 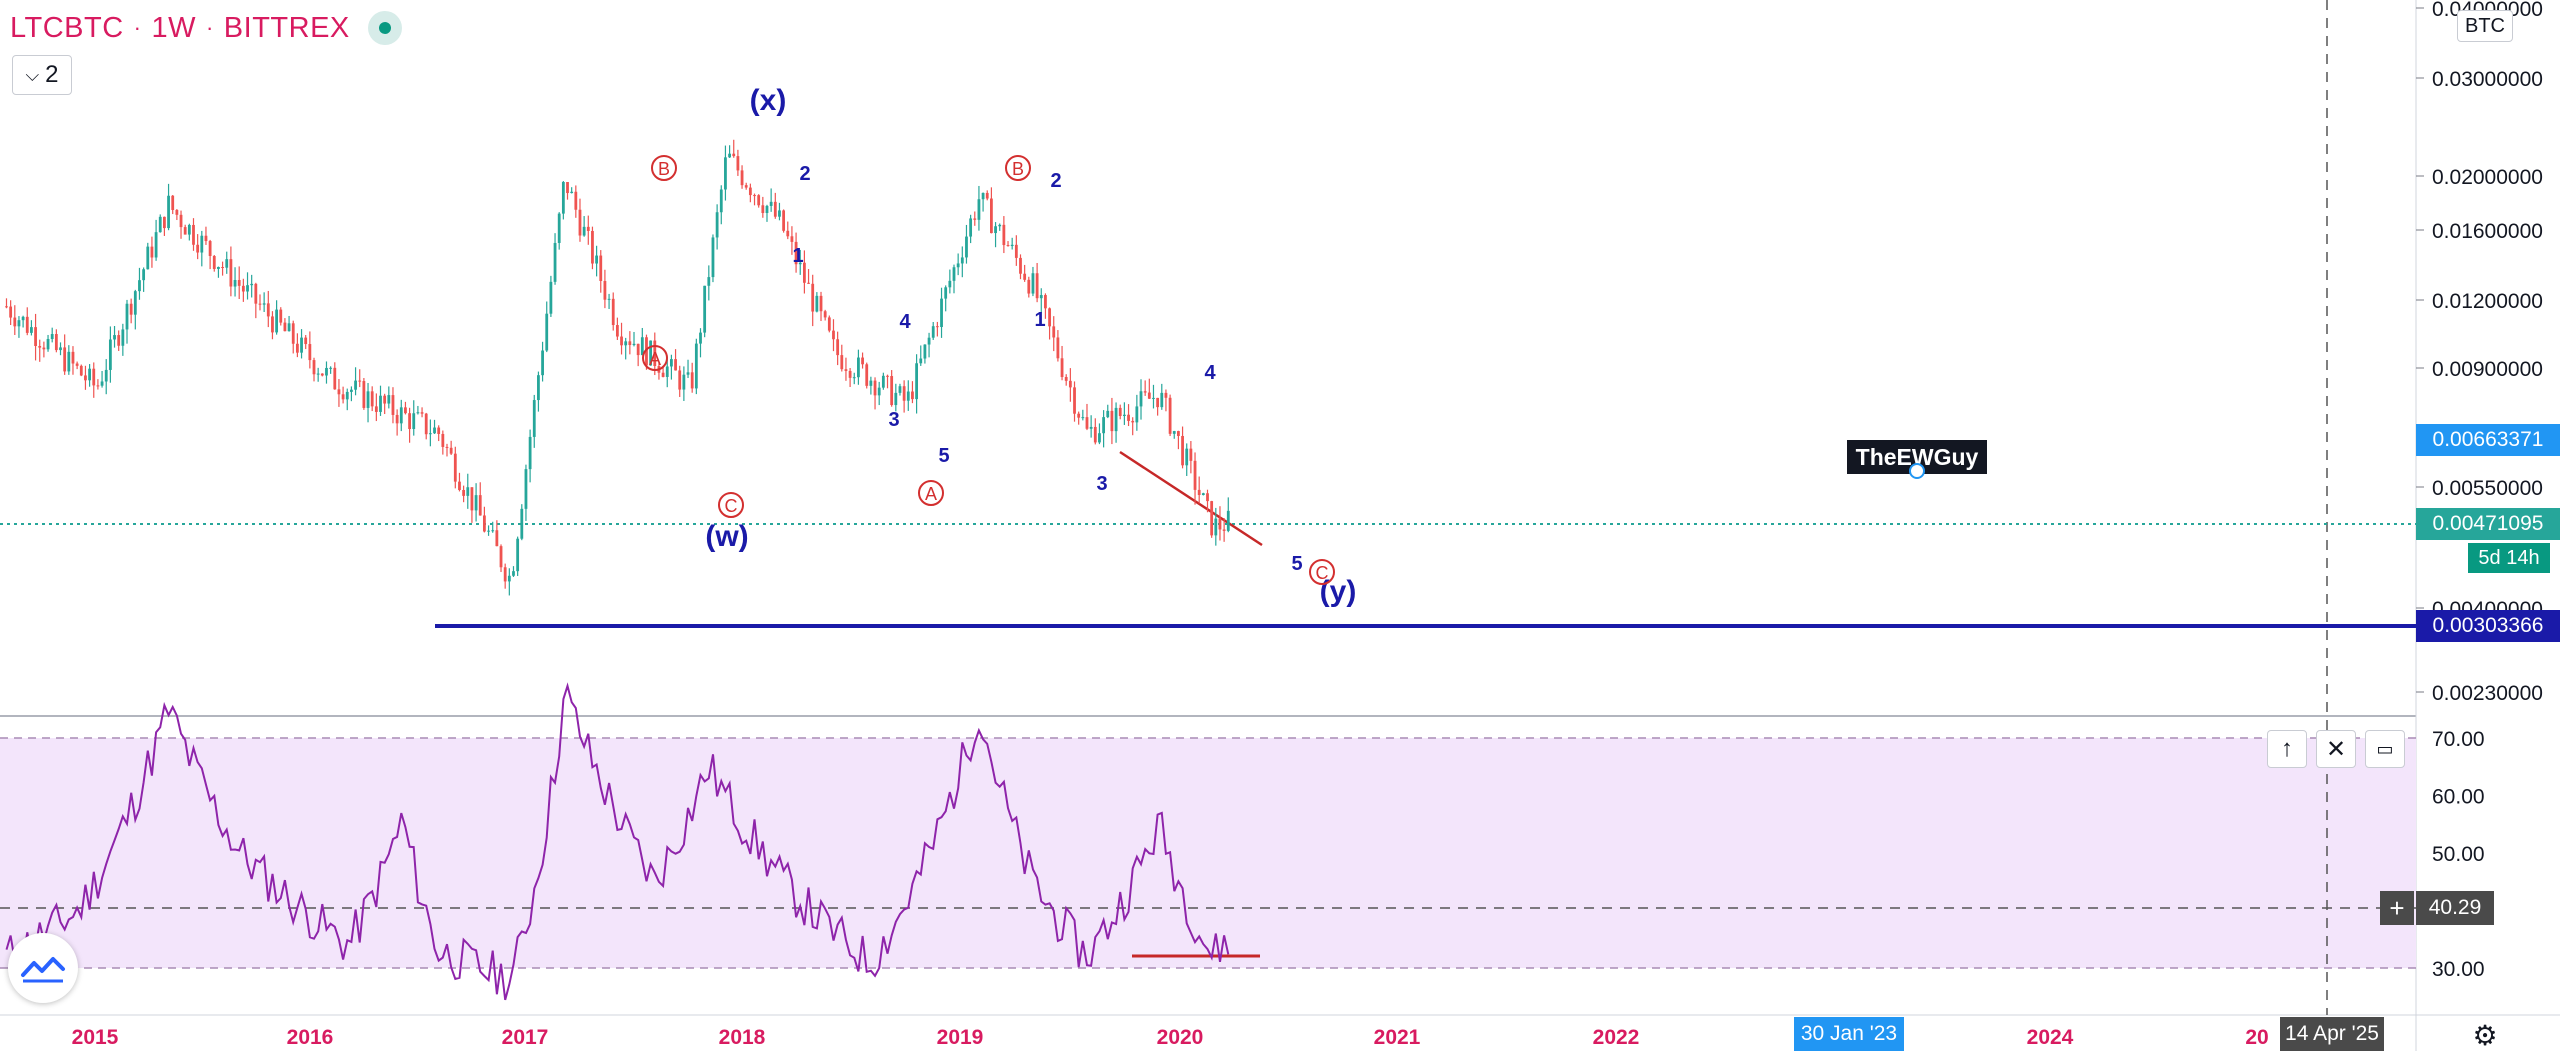 What do you see at coordinates (2455, 908) in the screenshot?
I see `rsi-value-tag: 40.29` at bounding box center [2455, 908].